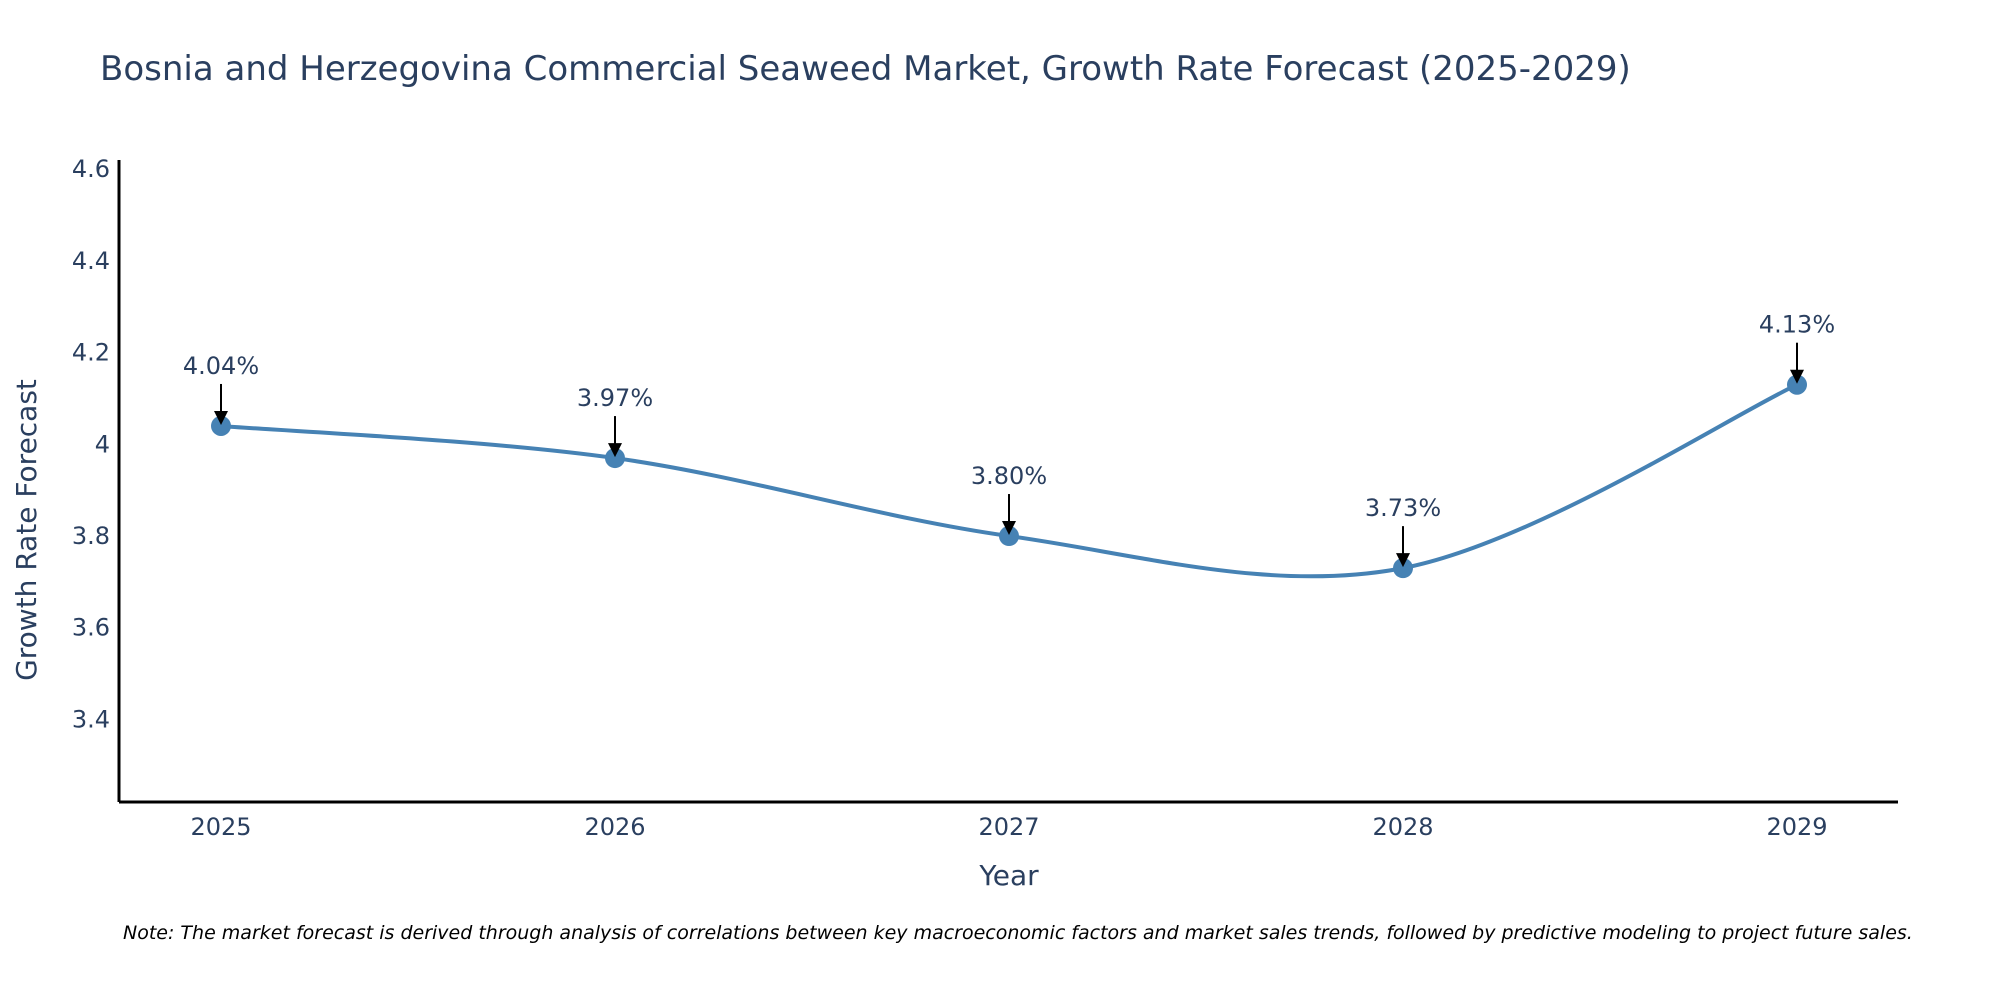  What do you see at coordinates (91, 353) in the screenshot?
I see `y-tick-label: 4.2` at bounding box center [91, 353].